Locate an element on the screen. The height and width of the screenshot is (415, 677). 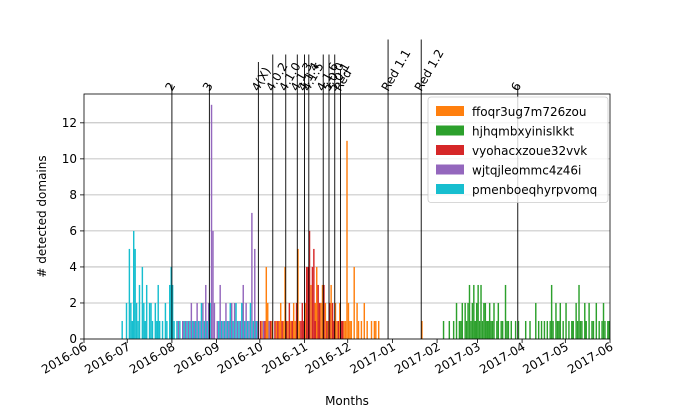
legend-frame is located at coordinates (518, 149).